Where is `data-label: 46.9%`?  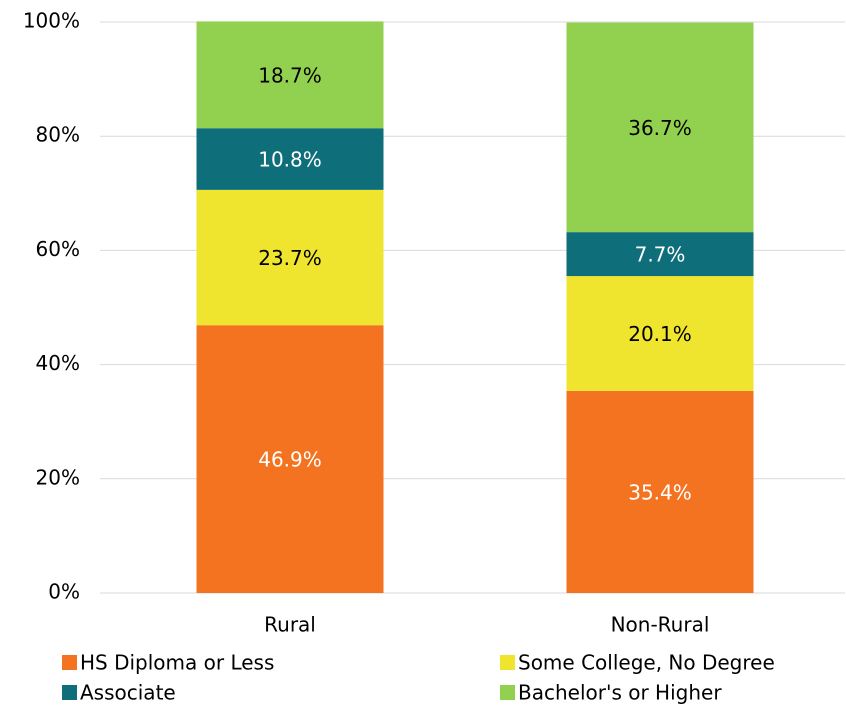
data-label: 46.9% is located at coordinates (290, 460).